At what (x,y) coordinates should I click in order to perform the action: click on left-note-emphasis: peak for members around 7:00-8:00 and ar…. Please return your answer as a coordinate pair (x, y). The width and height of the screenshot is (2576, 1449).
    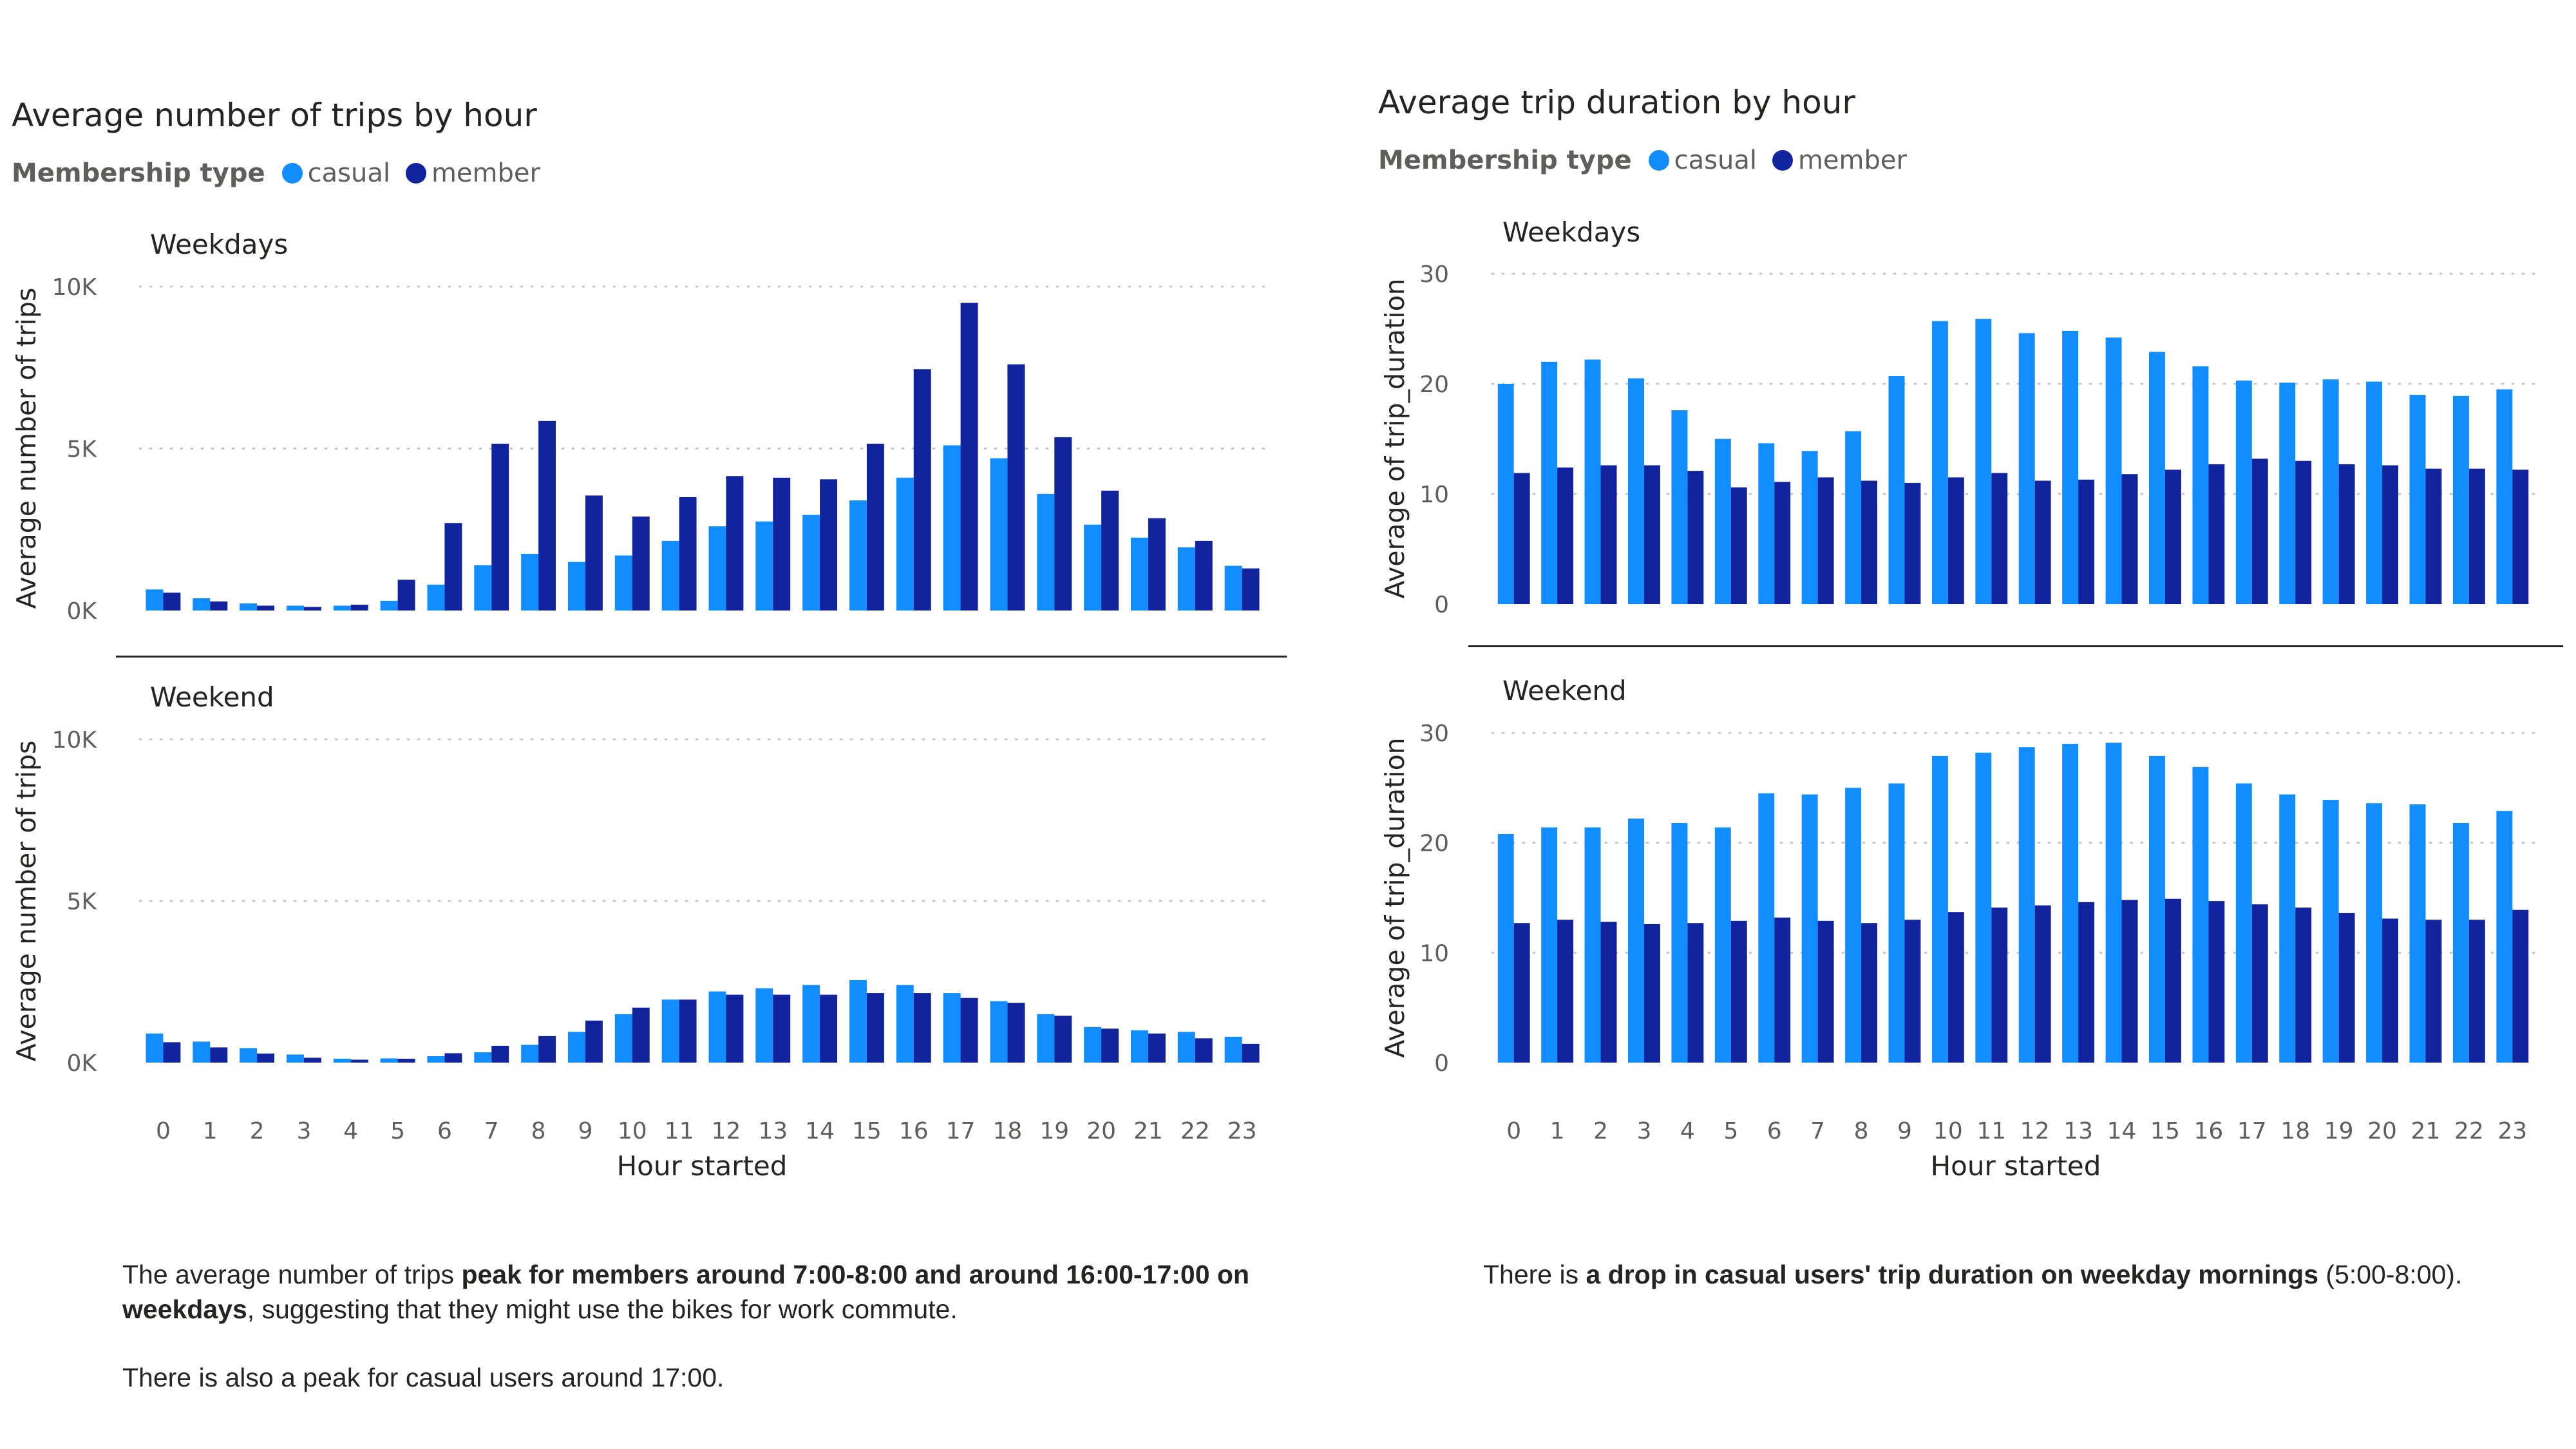
    Looking at the image, I should click on (685, 1292).